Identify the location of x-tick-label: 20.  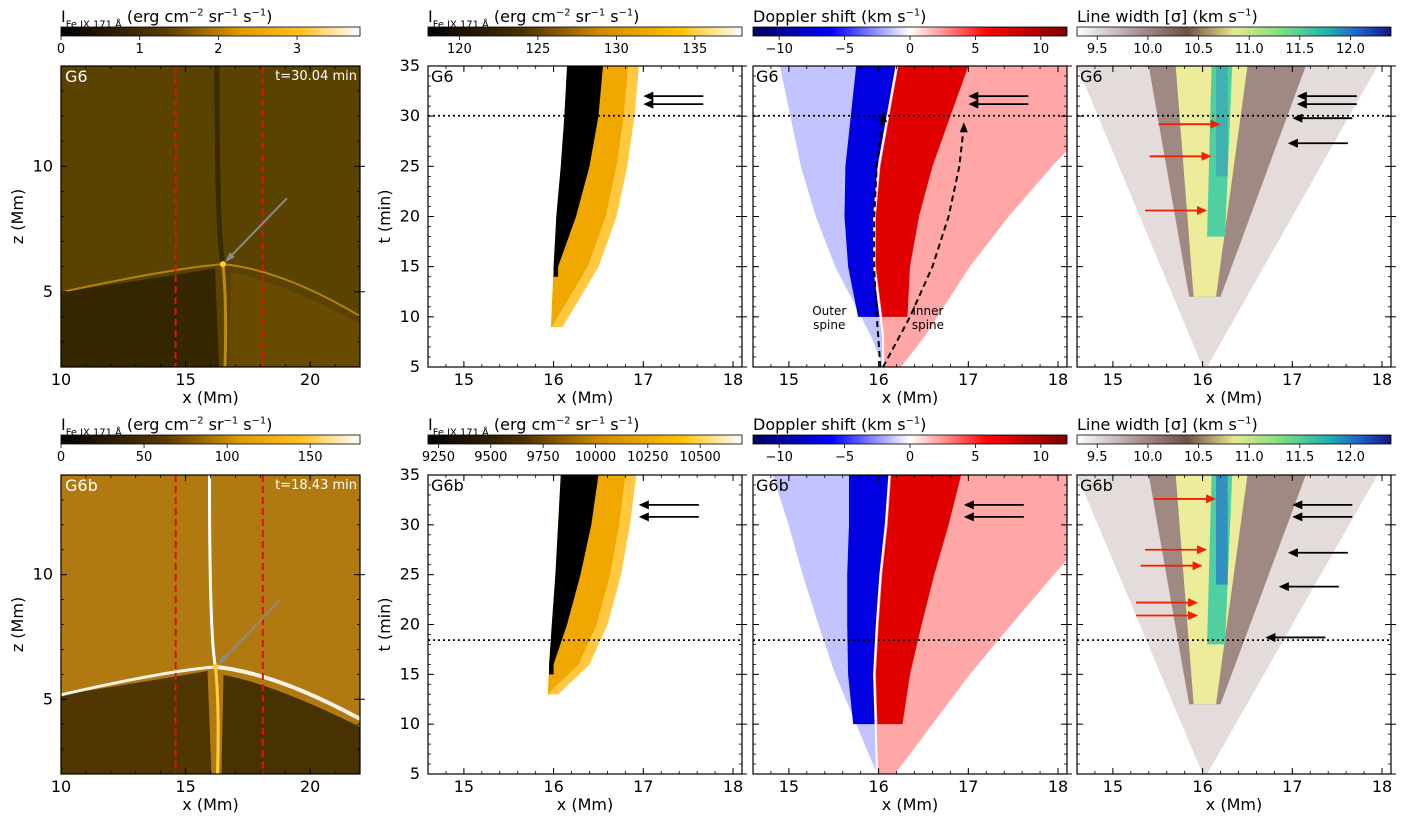
(310, 379).